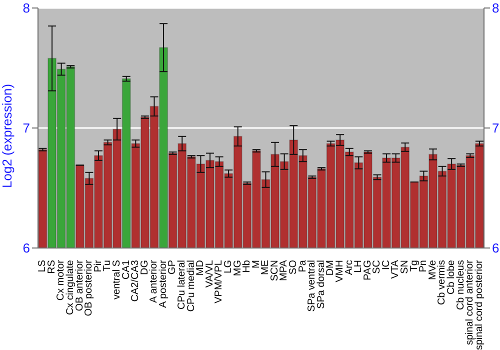  Describe the element at coordinates (377, 267) in the screenshot. I see `x-tick-label: SC` at that location.